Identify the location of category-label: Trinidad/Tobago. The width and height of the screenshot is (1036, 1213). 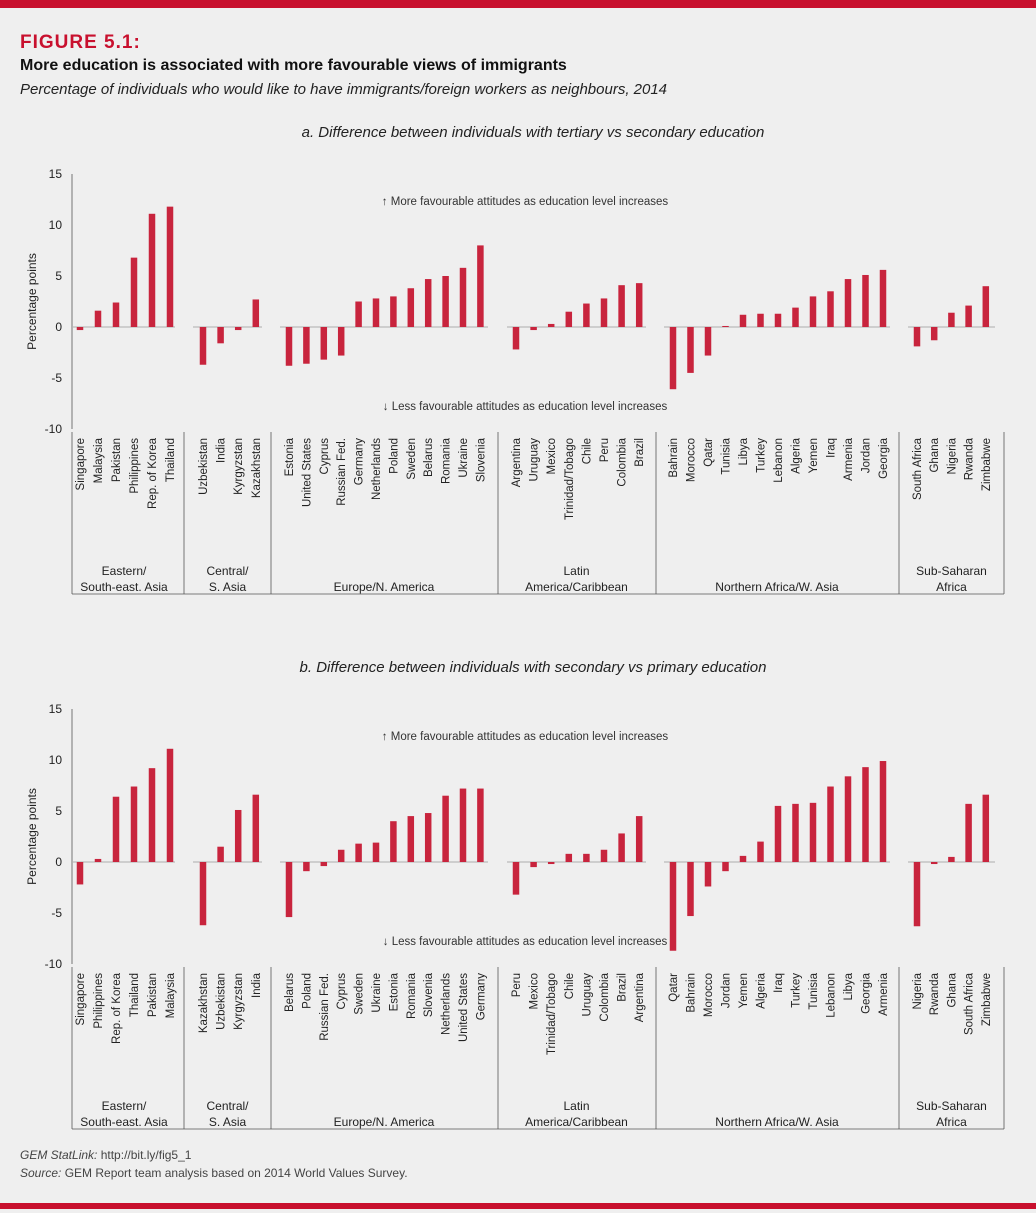
(570, 479).